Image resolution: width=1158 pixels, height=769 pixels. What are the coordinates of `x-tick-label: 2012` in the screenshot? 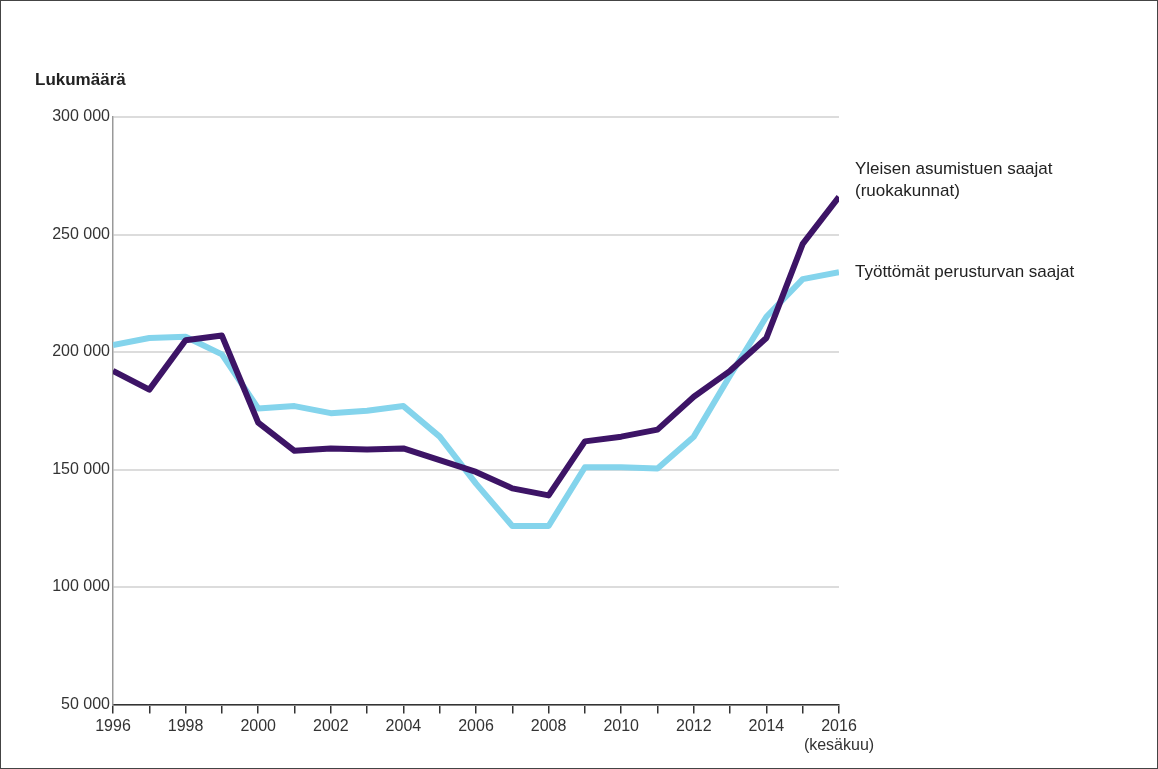 It's located at (694, 725).